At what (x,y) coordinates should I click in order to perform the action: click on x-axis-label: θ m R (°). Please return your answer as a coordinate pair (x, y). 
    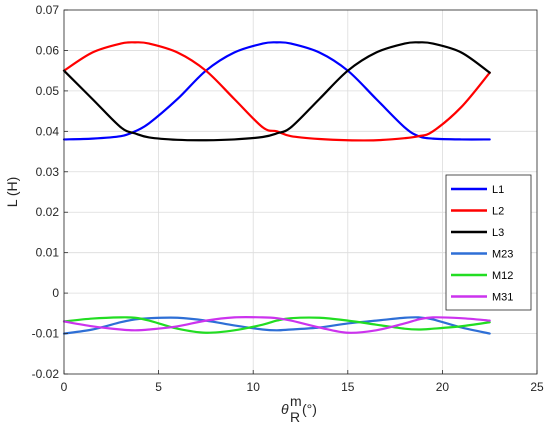
    Looking at the image, I should click on (299, 409).